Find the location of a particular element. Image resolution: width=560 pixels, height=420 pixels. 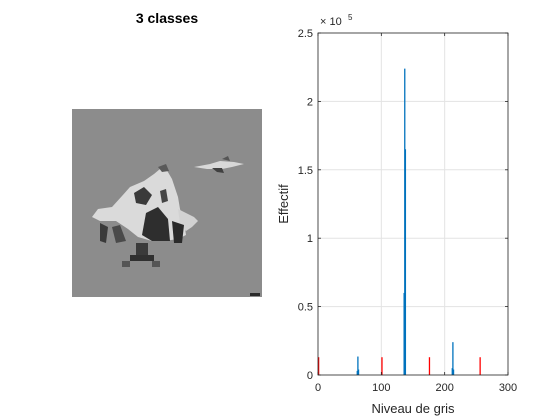

x-tick-label: 0 is located at coordinates (318, 388).